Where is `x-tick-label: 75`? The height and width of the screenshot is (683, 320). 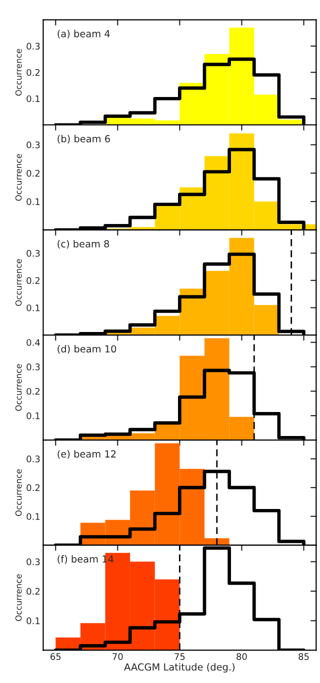
x-tick-label: 75 is located at coordinates (179, 656).